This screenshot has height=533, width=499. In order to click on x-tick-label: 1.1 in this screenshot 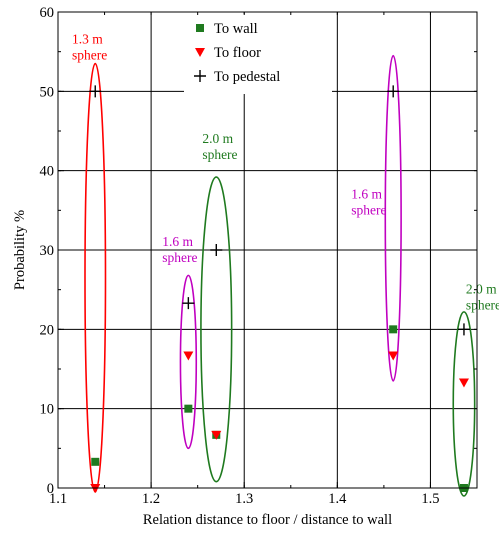, I will do `click(58, 499)`.